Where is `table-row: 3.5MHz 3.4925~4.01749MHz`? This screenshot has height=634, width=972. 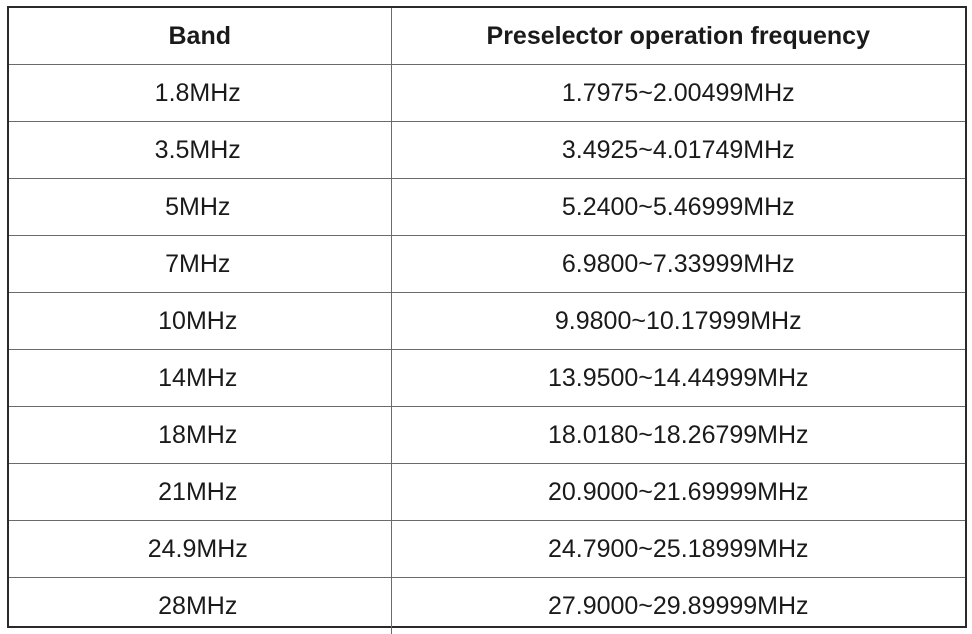
table-row: 3.5MHz 3.4925~4.01749MHz is located at coordinates (487, 150).